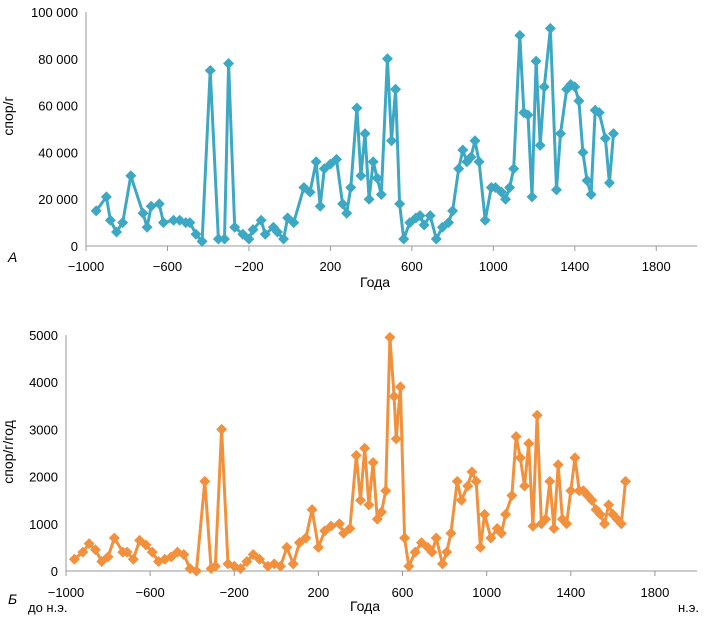  Describe the element at coordinates (331, 266) in the screenshot. I see `panel-a-xtick-label: 200` at that location.